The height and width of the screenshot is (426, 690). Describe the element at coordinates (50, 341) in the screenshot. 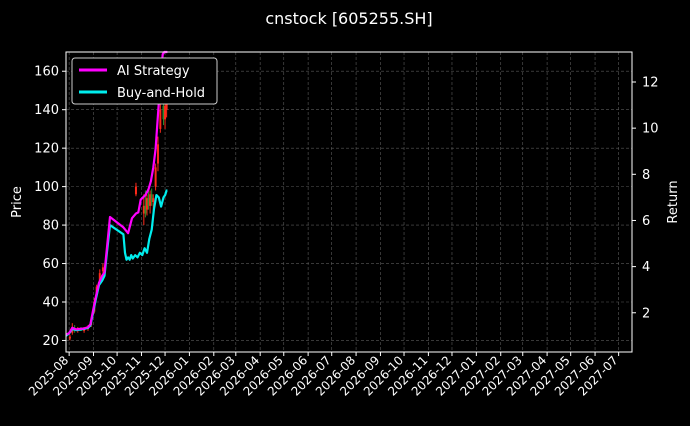

I see `left-tick-label: 20` at that location.